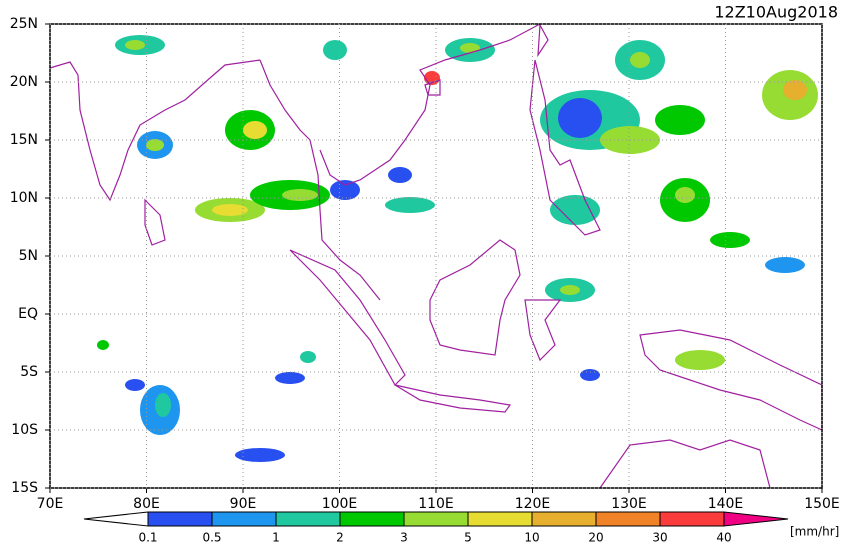 Image resolution: width=864 pixels, height=544 pixels. Describe the element at coordinates (814, 532) in the screenshot. I see `colorbar-unit: [mm/hr]` at that location.